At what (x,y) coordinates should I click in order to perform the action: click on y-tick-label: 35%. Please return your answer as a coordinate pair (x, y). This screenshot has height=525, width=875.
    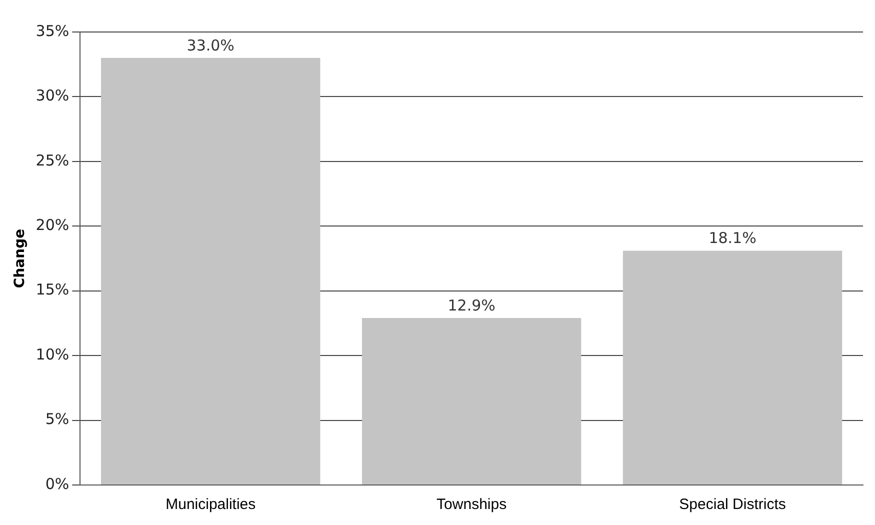
    Looking at the image, I should click on (53, 31).